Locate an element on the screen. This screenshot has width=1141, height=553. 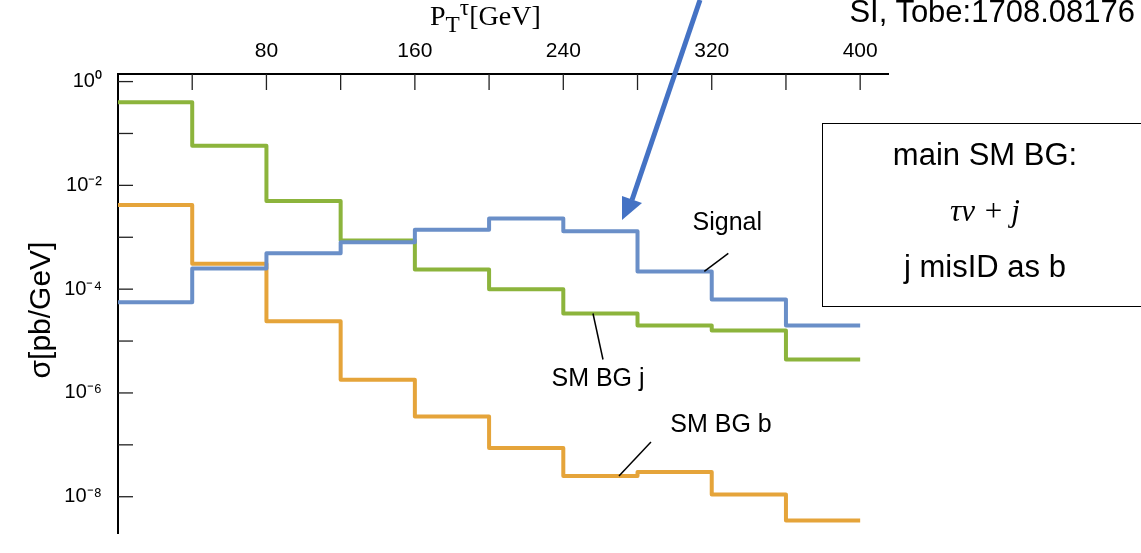
series-label: SM BG j is located at coordinates (598, 377).